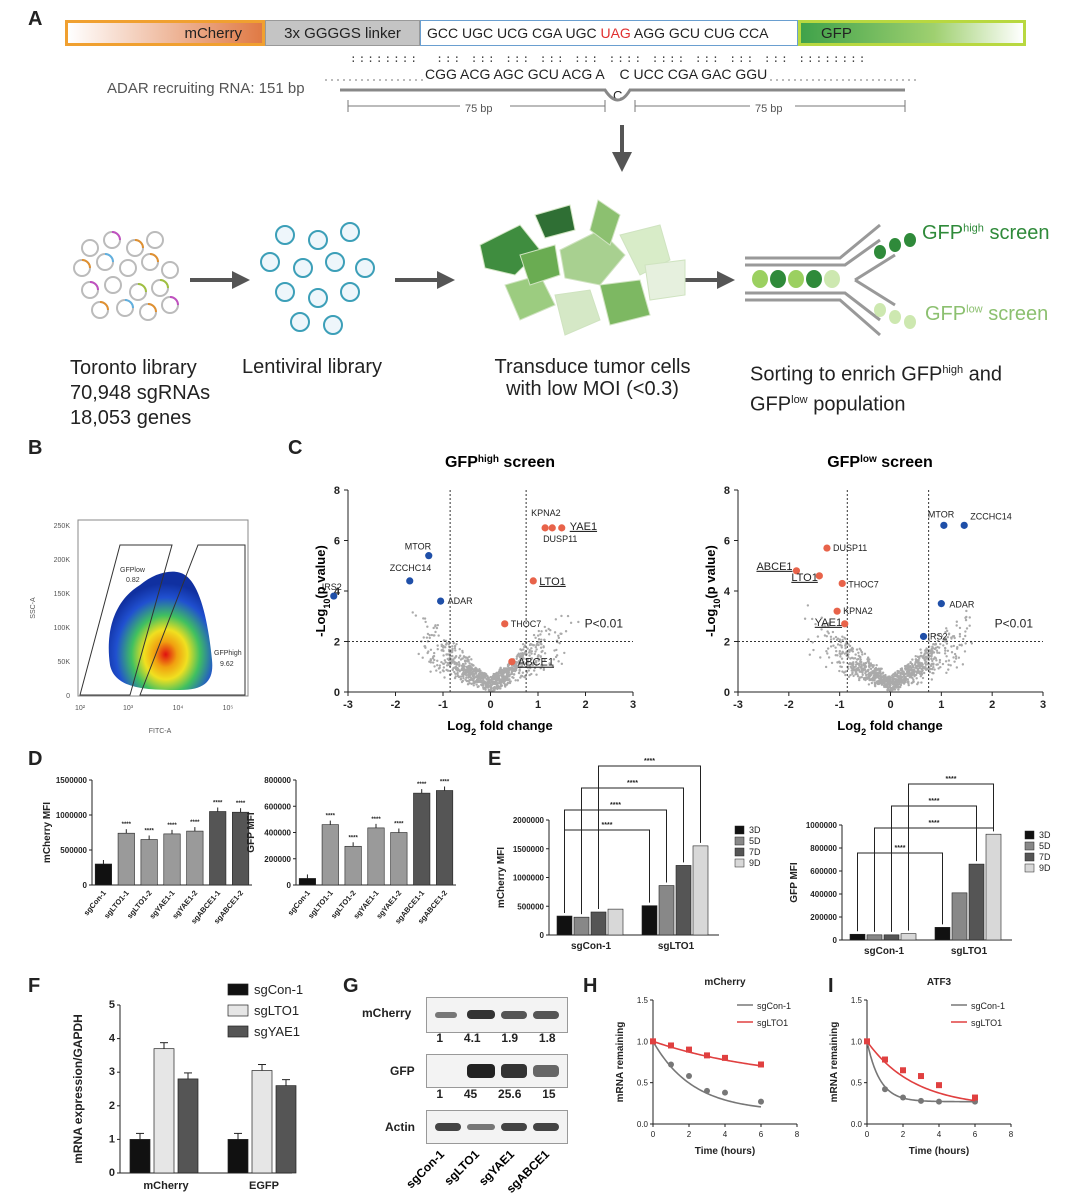 The height and width of the screenshot is (1196, 1080). What do you see at coordinates (35, 448) in the screenshot?
I see `panel-label-b: B` at bounding box center [35, 448].